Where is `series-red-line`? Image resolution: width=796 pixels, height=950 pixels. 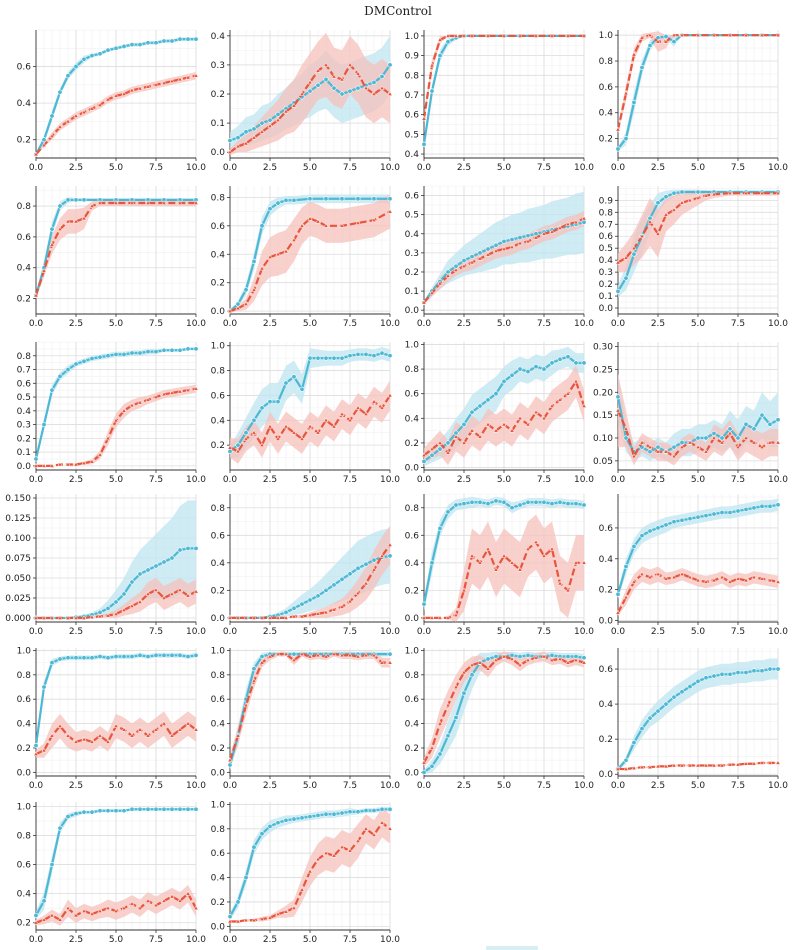
series-red-line is located at coordinates (504, 260).